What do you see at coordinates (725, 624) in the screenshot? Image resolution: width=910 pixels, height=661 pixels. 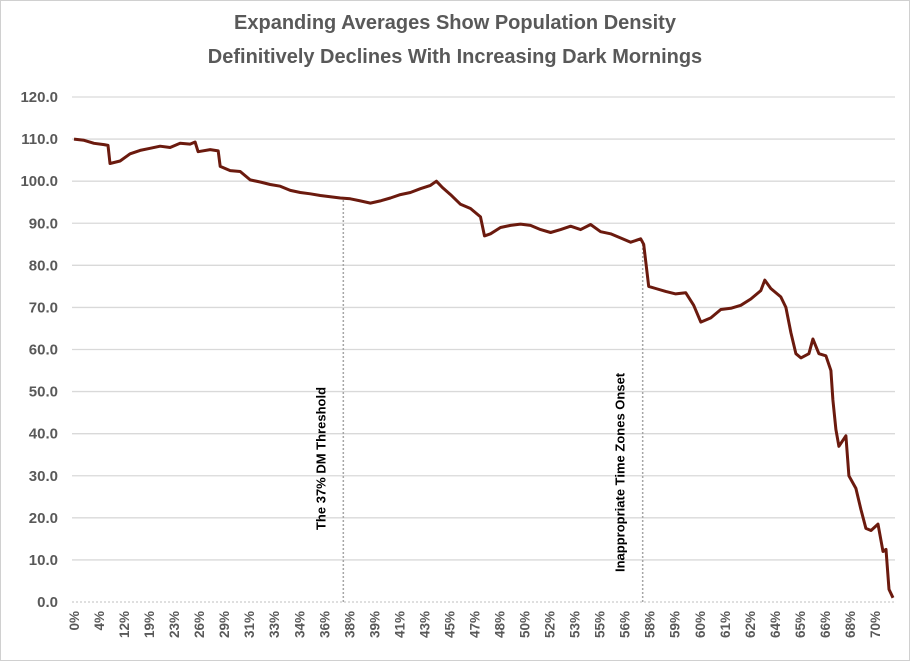 I see `x-tick-label: 61%` at bounding box center [725, 624].